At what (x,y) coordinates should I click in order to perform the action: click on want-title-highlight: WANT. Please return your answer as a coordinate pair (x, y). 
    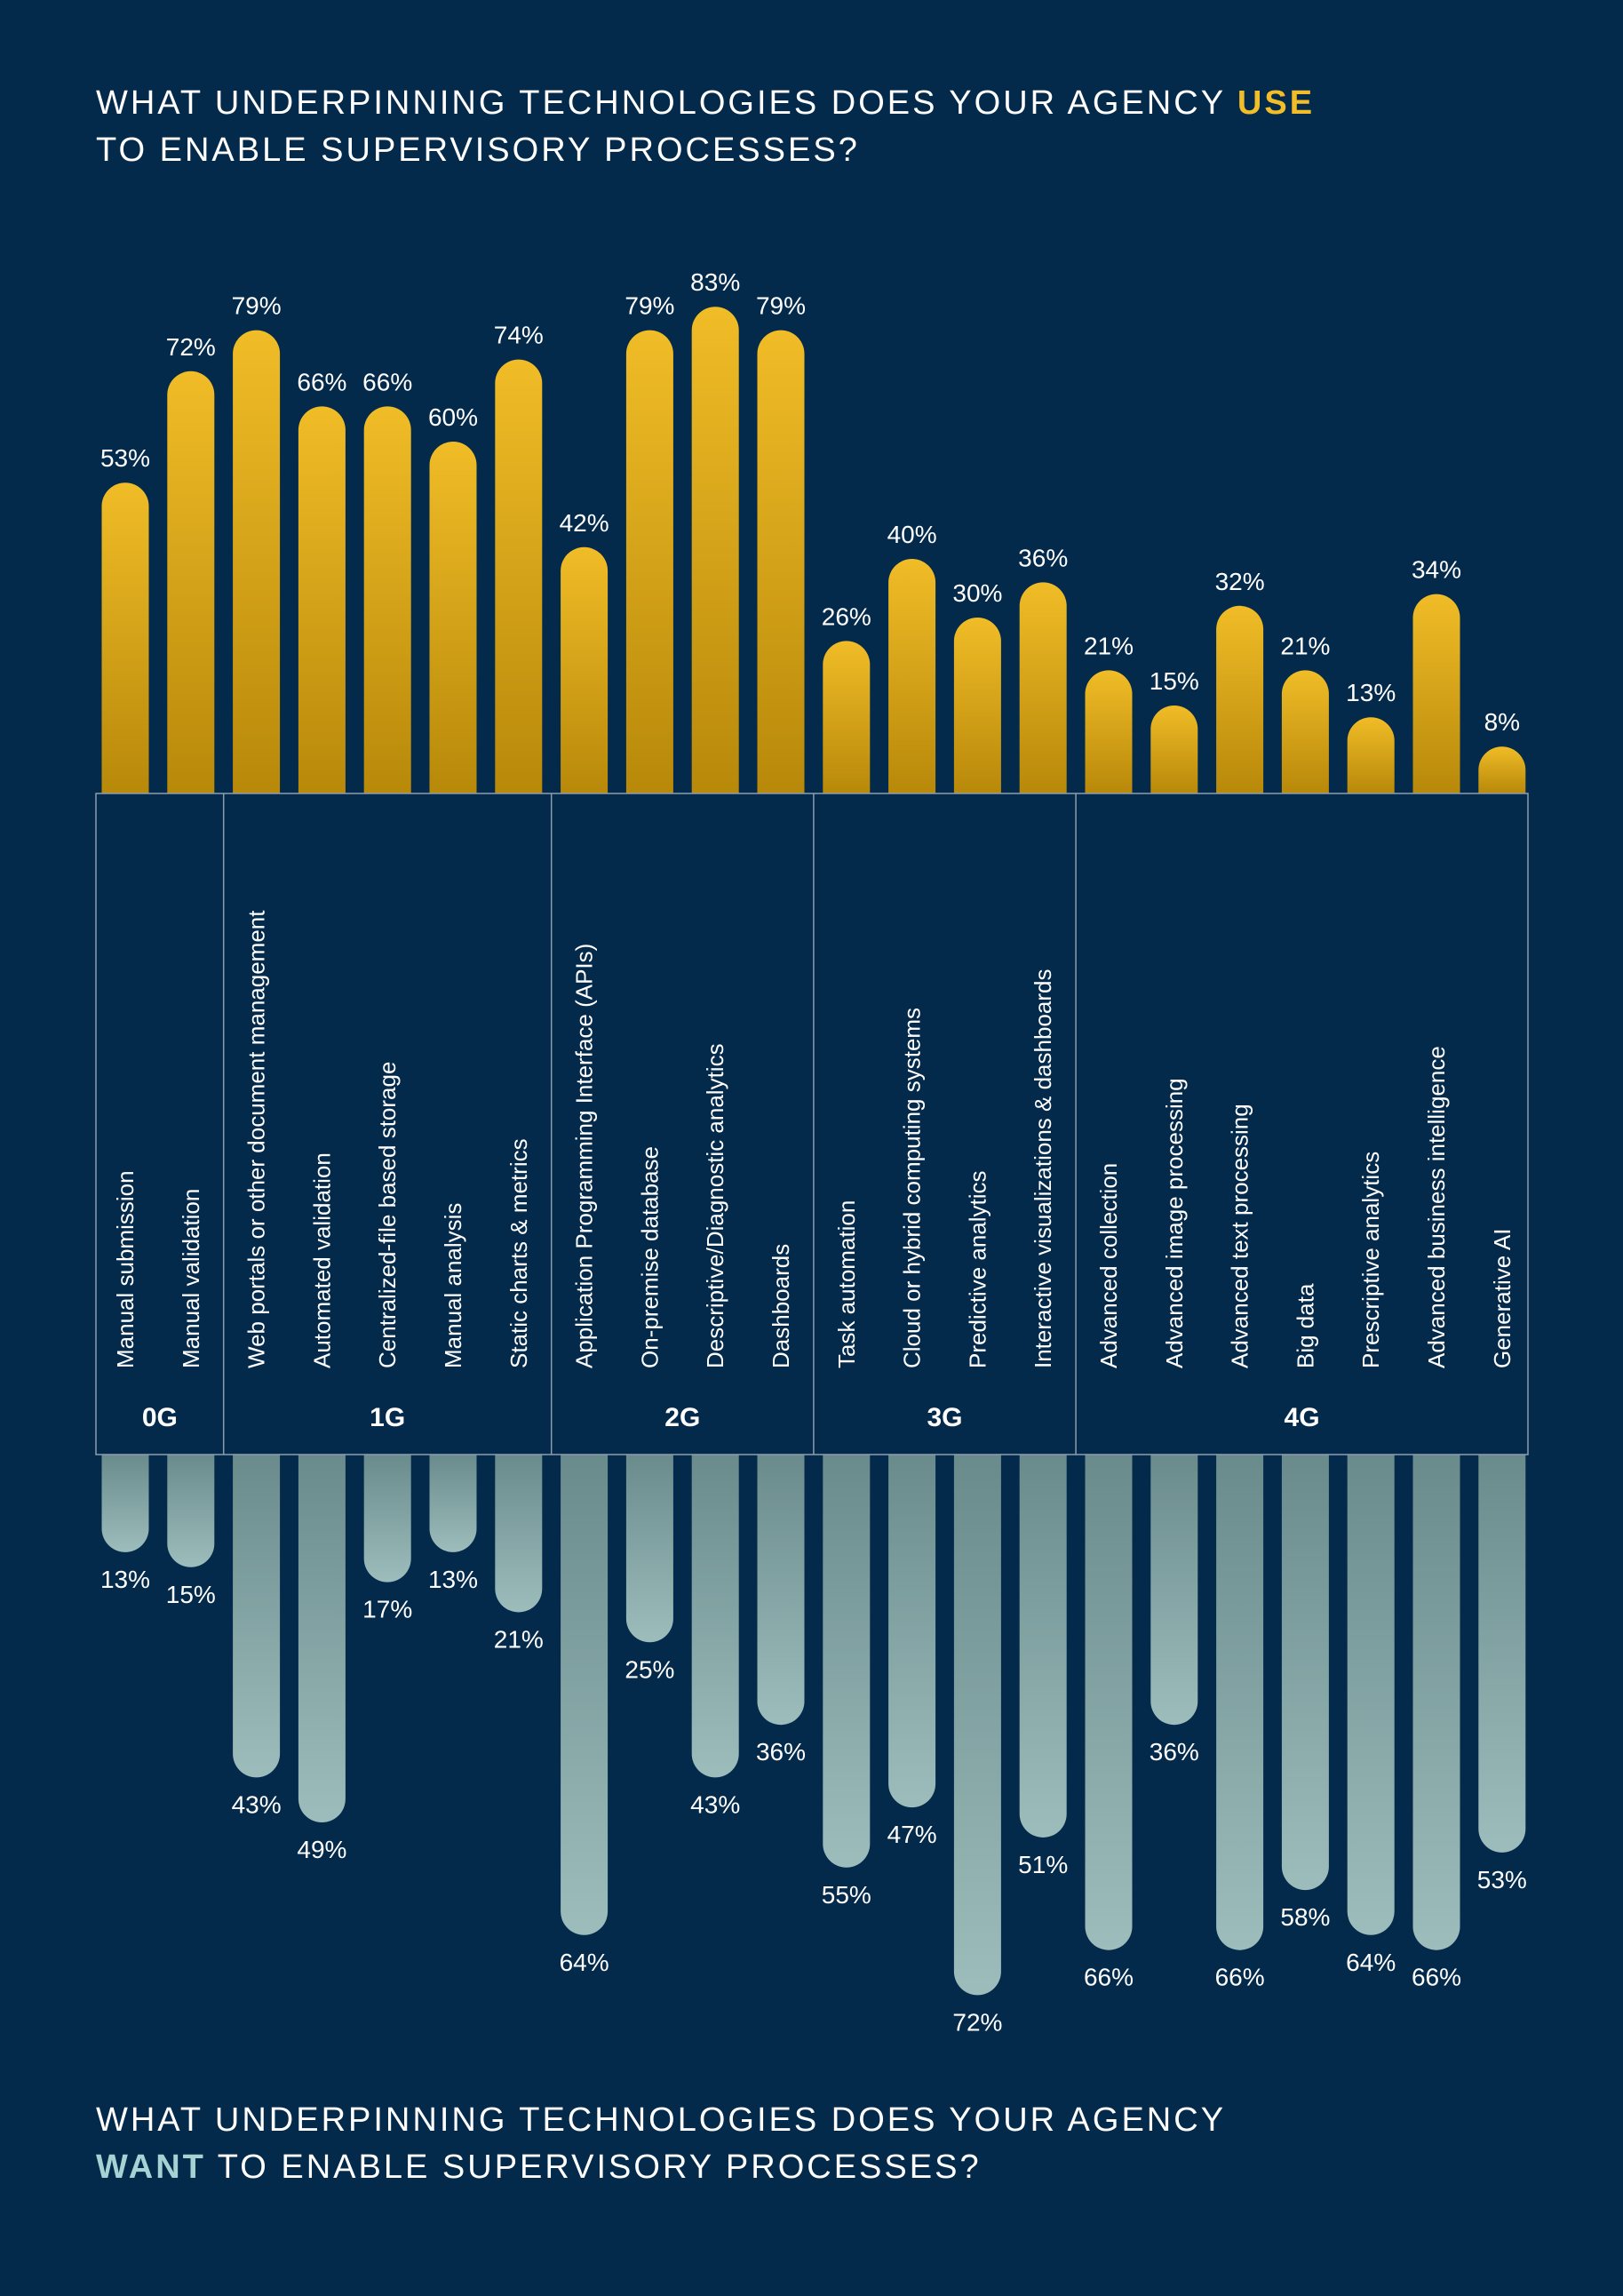
    Looking at the image, I should click on (151, 2168).